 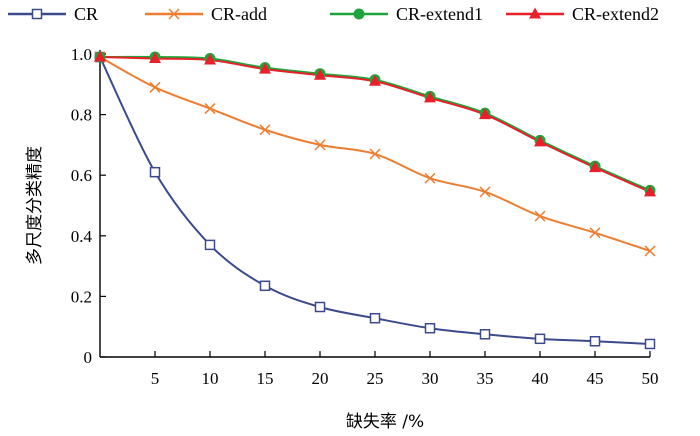 I want to click on x-tick-label: 45, so click(x=595, y=378).